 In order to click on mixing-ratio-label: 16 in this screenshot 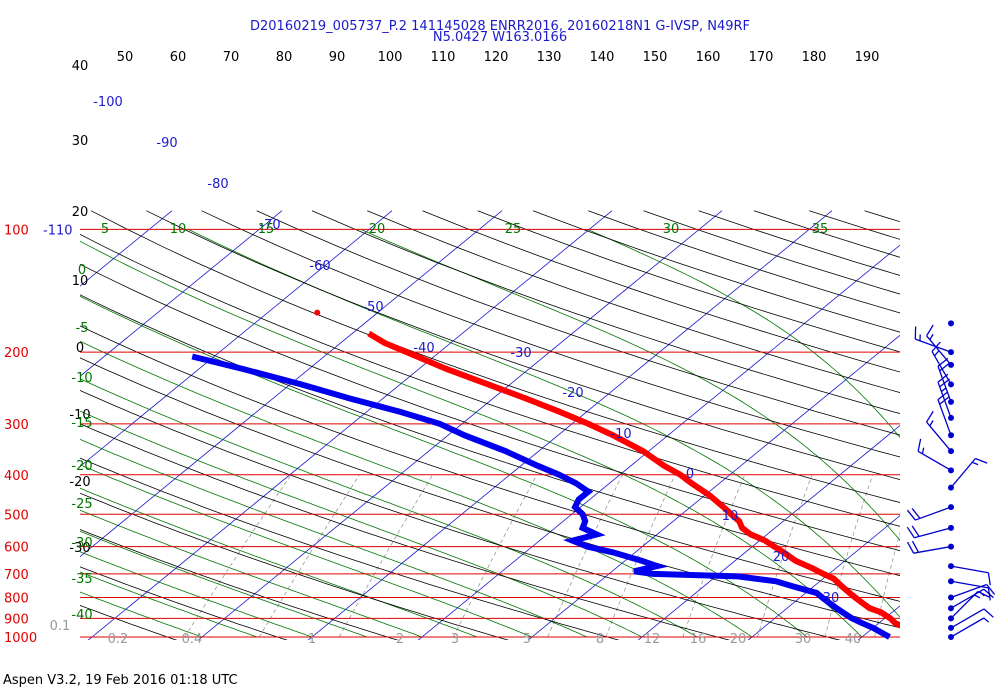, I will do `click(698, 639)`.